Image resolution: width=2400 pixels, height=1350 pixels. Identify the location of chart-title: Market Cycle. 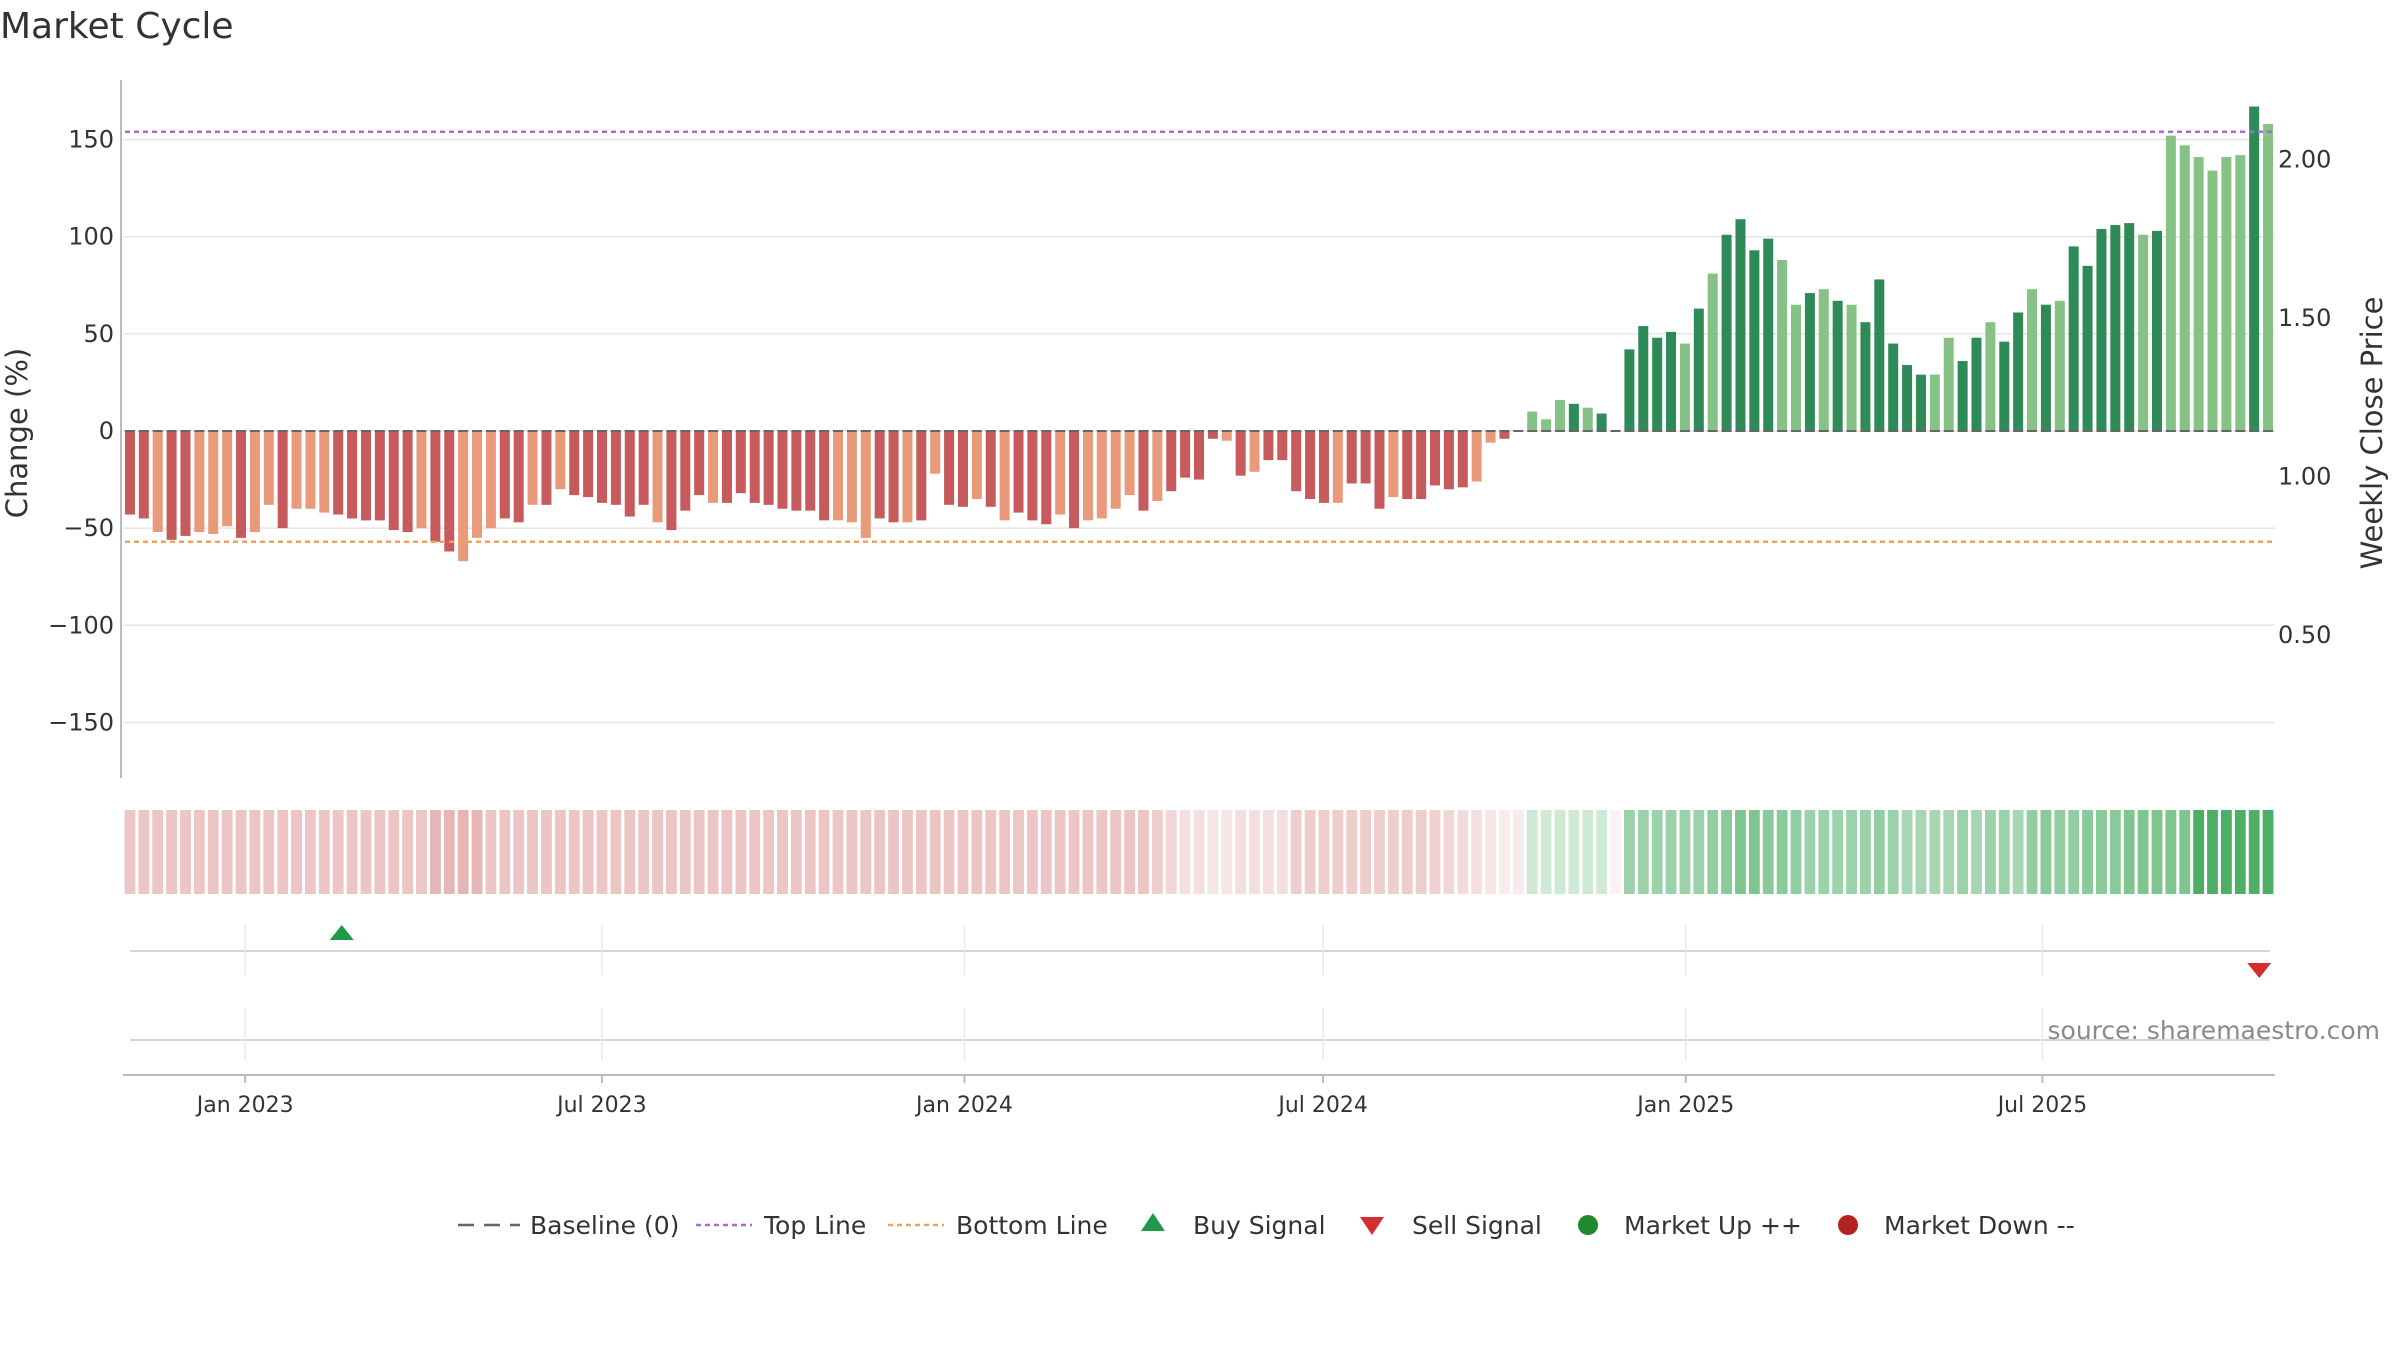
(117, 26).